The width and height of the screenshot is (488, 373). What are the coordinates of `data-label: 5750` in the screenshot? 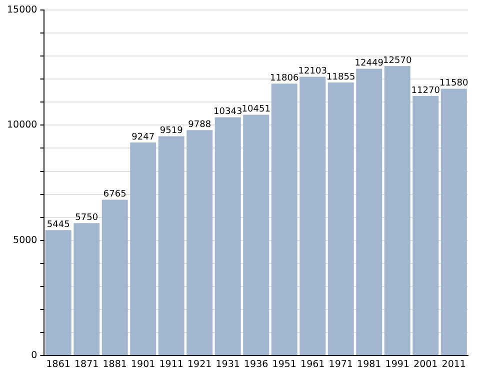 It's located at (86, 217).